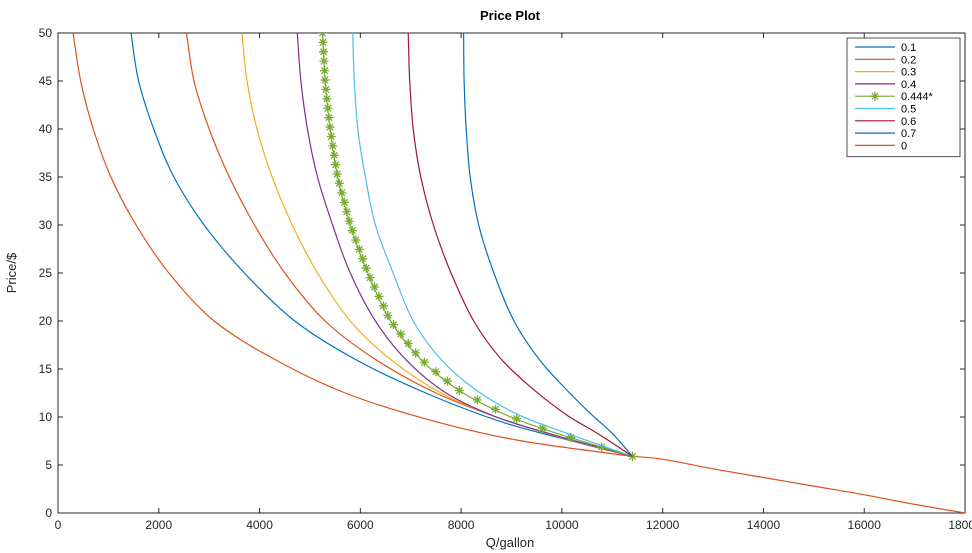  What do you see at coordinates (360, 525) in the screenshot?
I see `x-tick-label: 6000` at bounding box center [360, 525].